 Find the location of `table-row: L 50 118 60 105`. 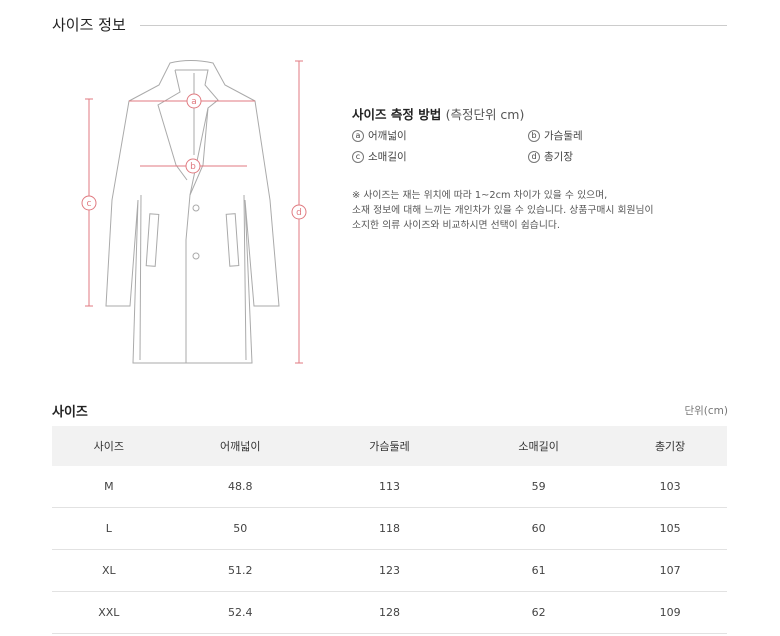

table-row: L 50 118 60 105 is located at coordinates (389, 528).